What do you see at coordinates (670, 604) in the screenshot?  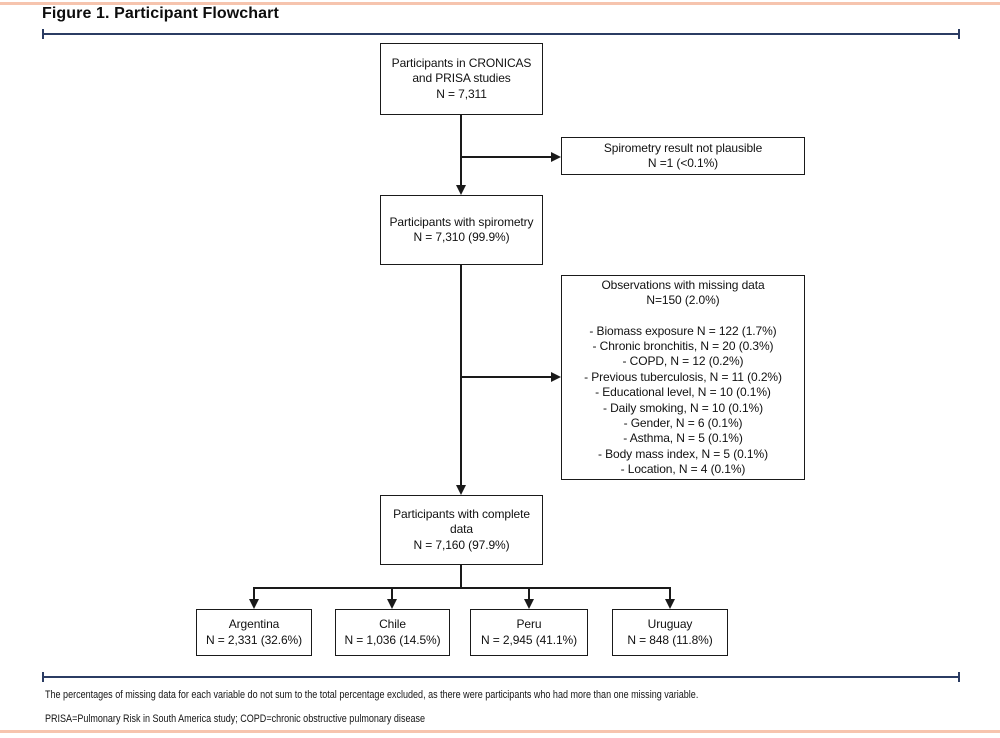 I see `arrowhead-into-uruguay-icon` at bounding box center [670, 604].